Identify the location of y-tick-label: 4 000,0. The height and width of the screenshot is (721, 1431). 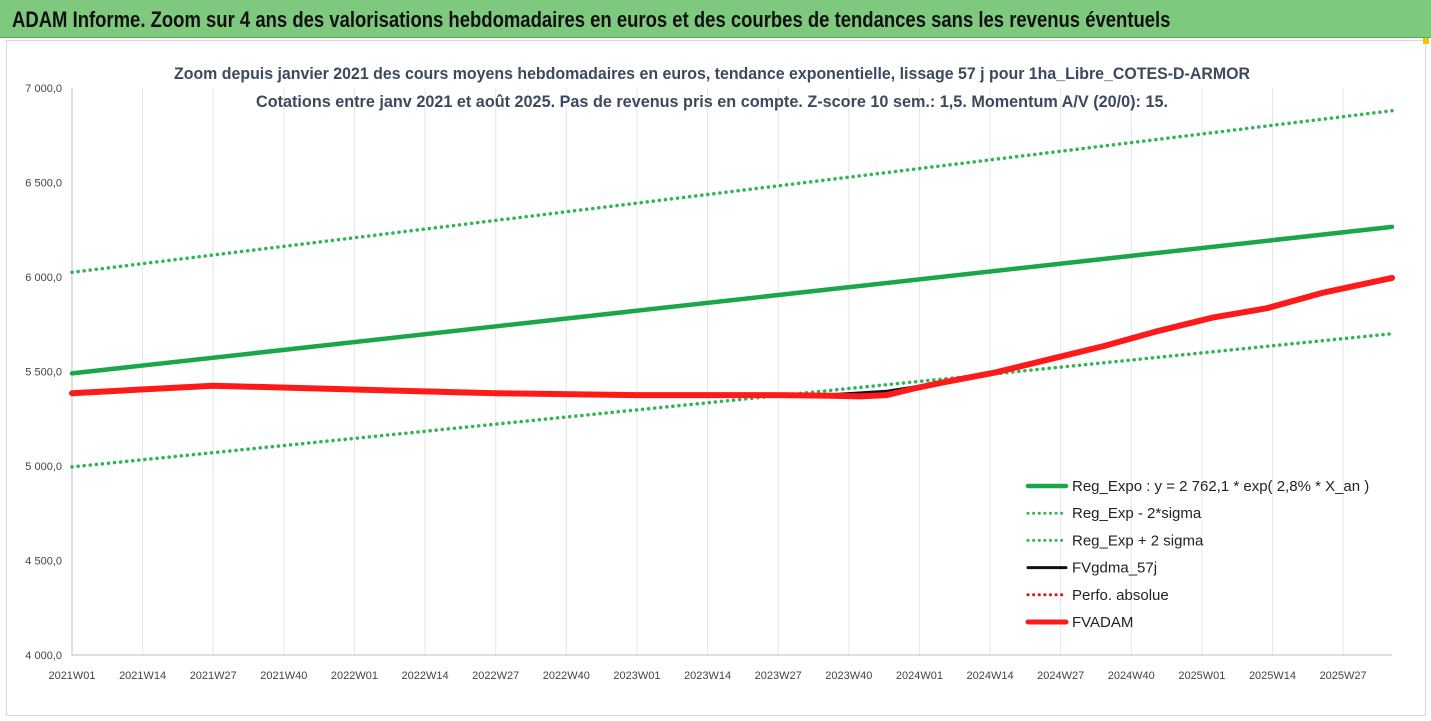
(43, 656).